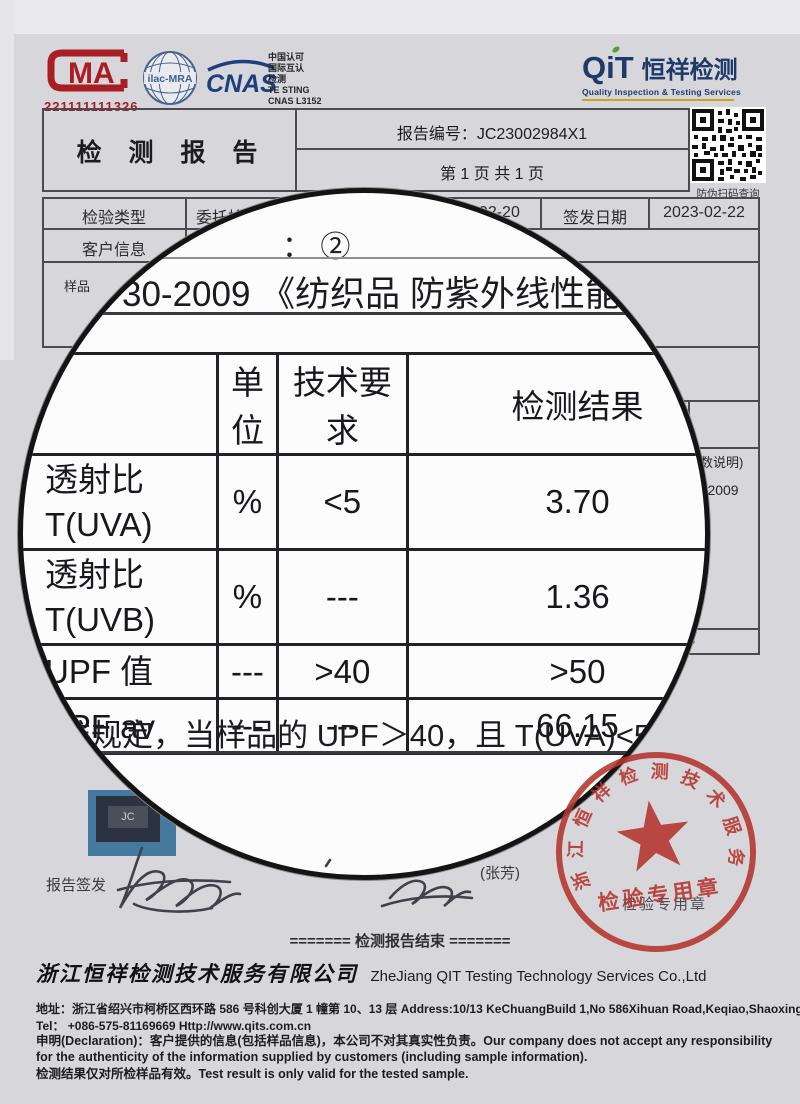  I want to click on cnas-logo: CNAS, so click(241, 78).